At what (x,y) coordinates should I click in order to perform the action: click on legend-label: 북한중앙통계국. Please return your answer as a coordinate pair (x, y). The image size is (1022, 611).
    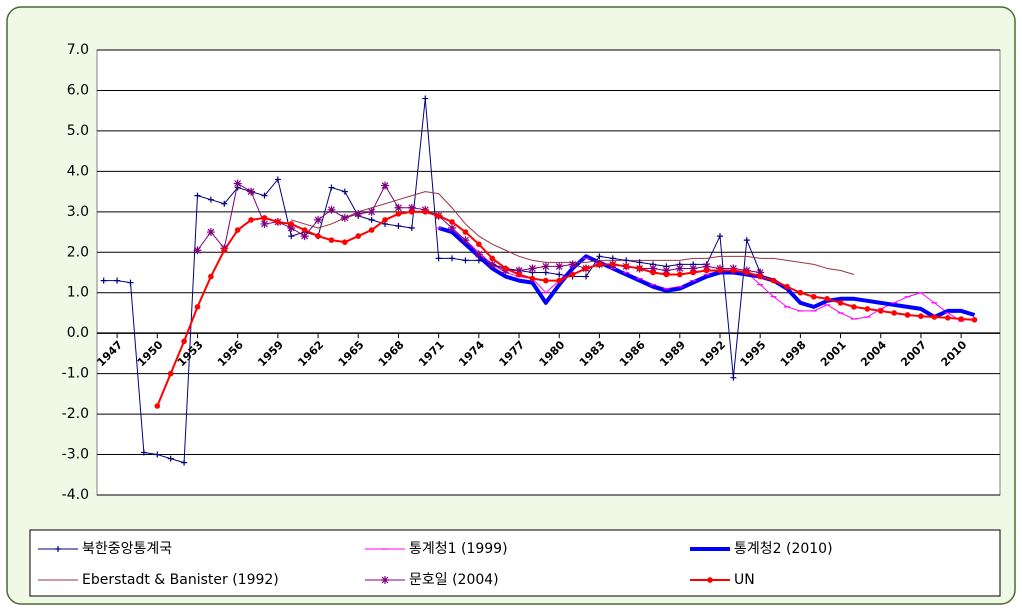
    Looking at the image, I should click on (127, 549).